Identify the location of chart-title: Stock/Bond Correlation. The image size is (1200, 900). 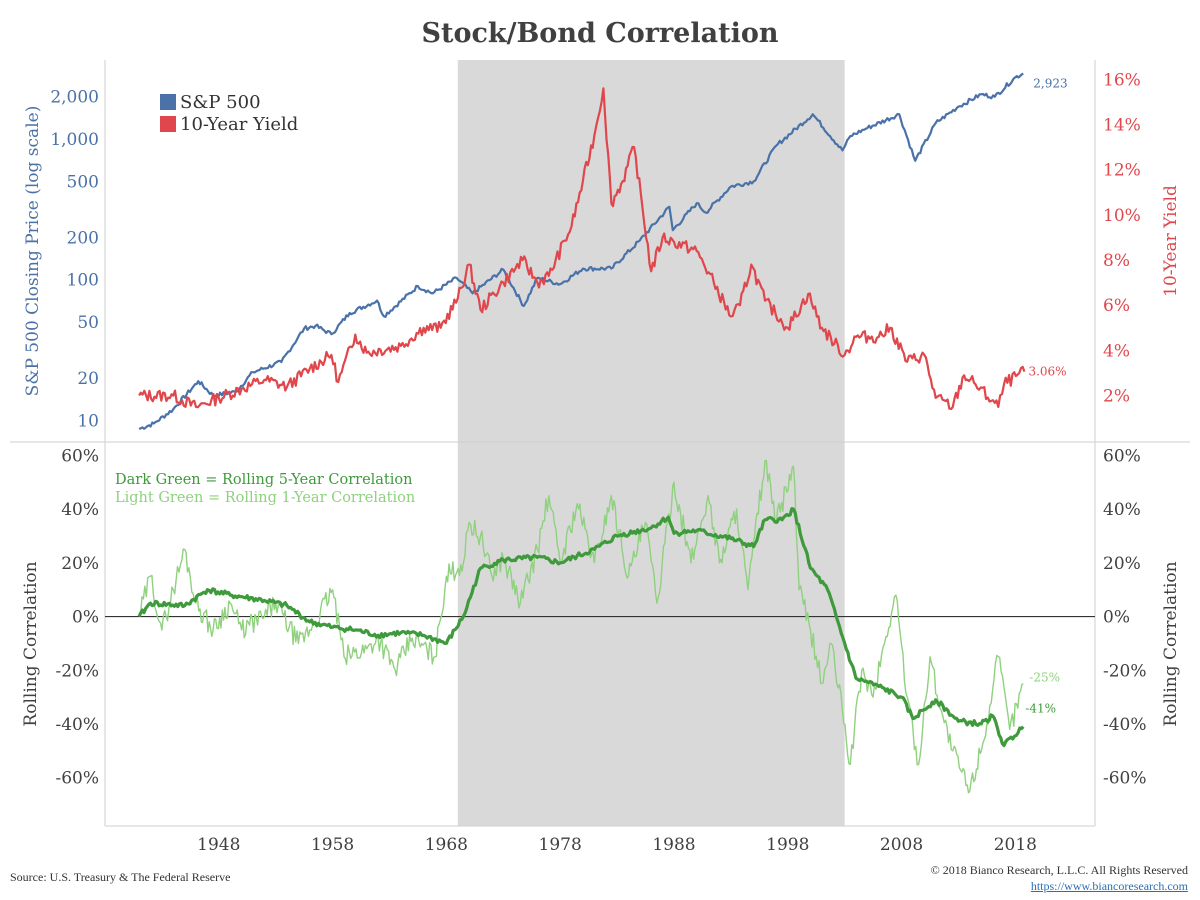
(600, 33).